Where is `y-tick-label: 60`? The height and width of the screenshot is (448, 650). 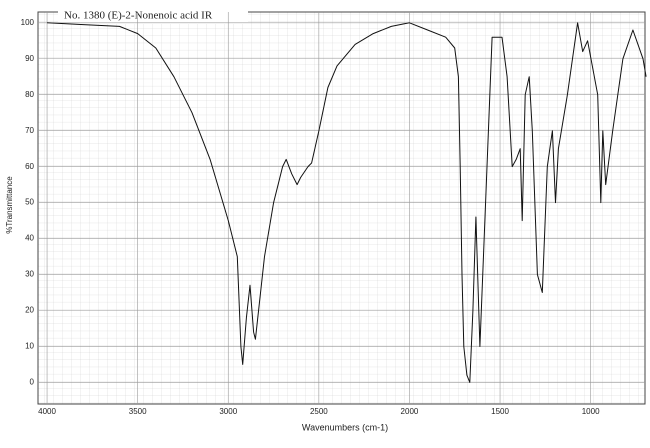 y-tick-label: 60 is located at coordinates (29, 166).